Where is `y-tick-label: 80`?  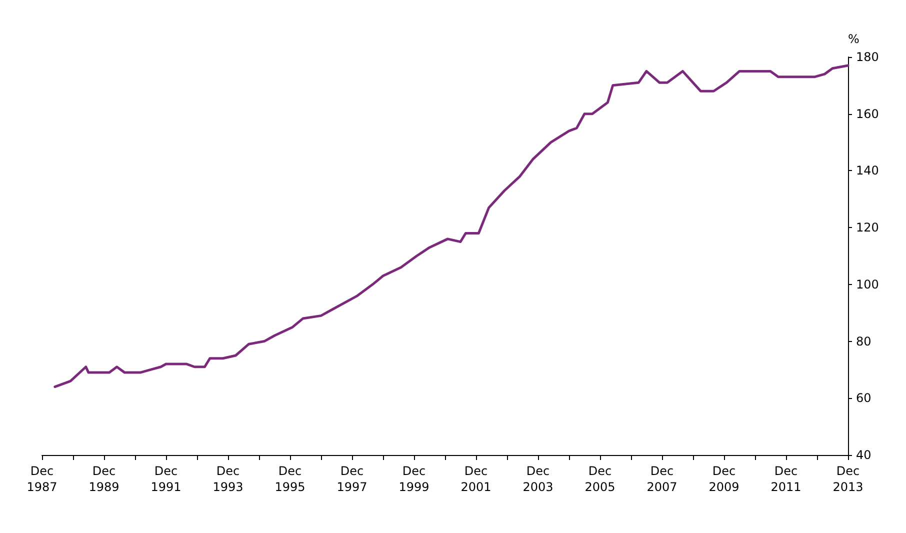
y-tick-label: 80 is located at coordinates (864, 341).